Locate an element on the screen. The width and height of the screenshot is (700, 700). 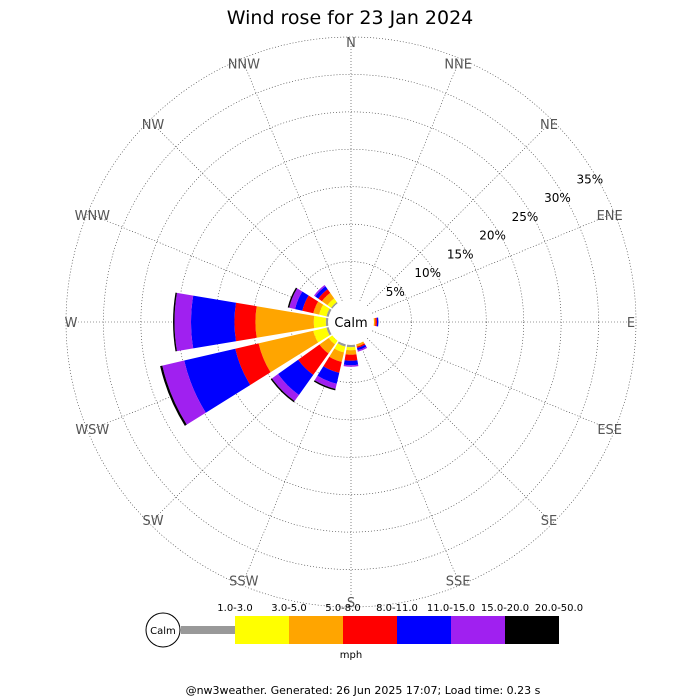
spoke-nnw is located at coordinates (293, 182).